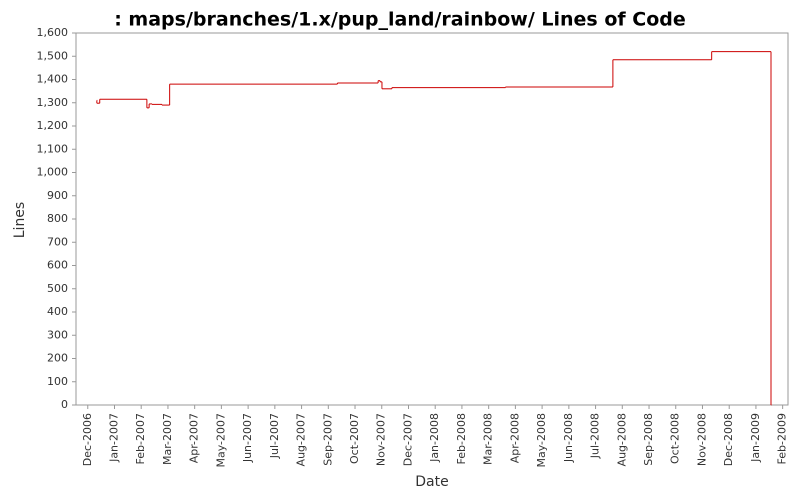  Describe the element at coordinates (57, 218) in the screenshot. I see `y-tick-label: 800` at that location.